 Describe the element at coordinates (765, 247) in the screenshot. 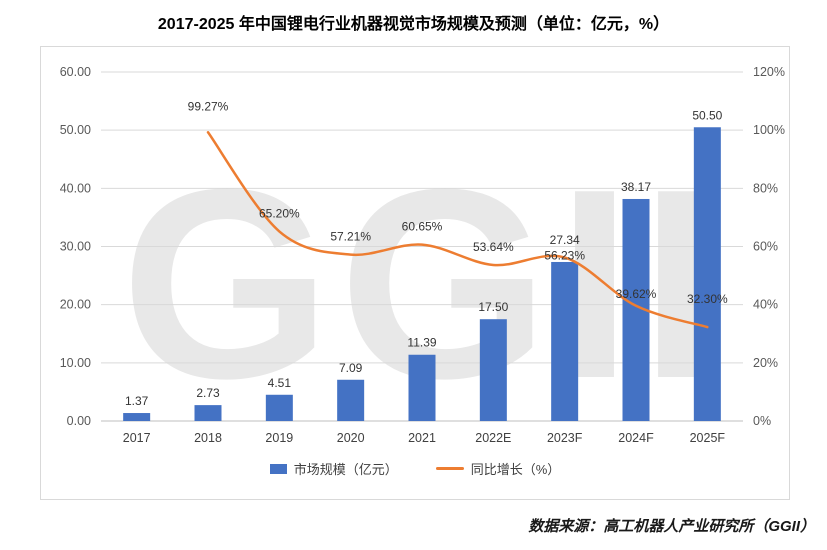

I see `y-tick-label-right: 60%` at that location.